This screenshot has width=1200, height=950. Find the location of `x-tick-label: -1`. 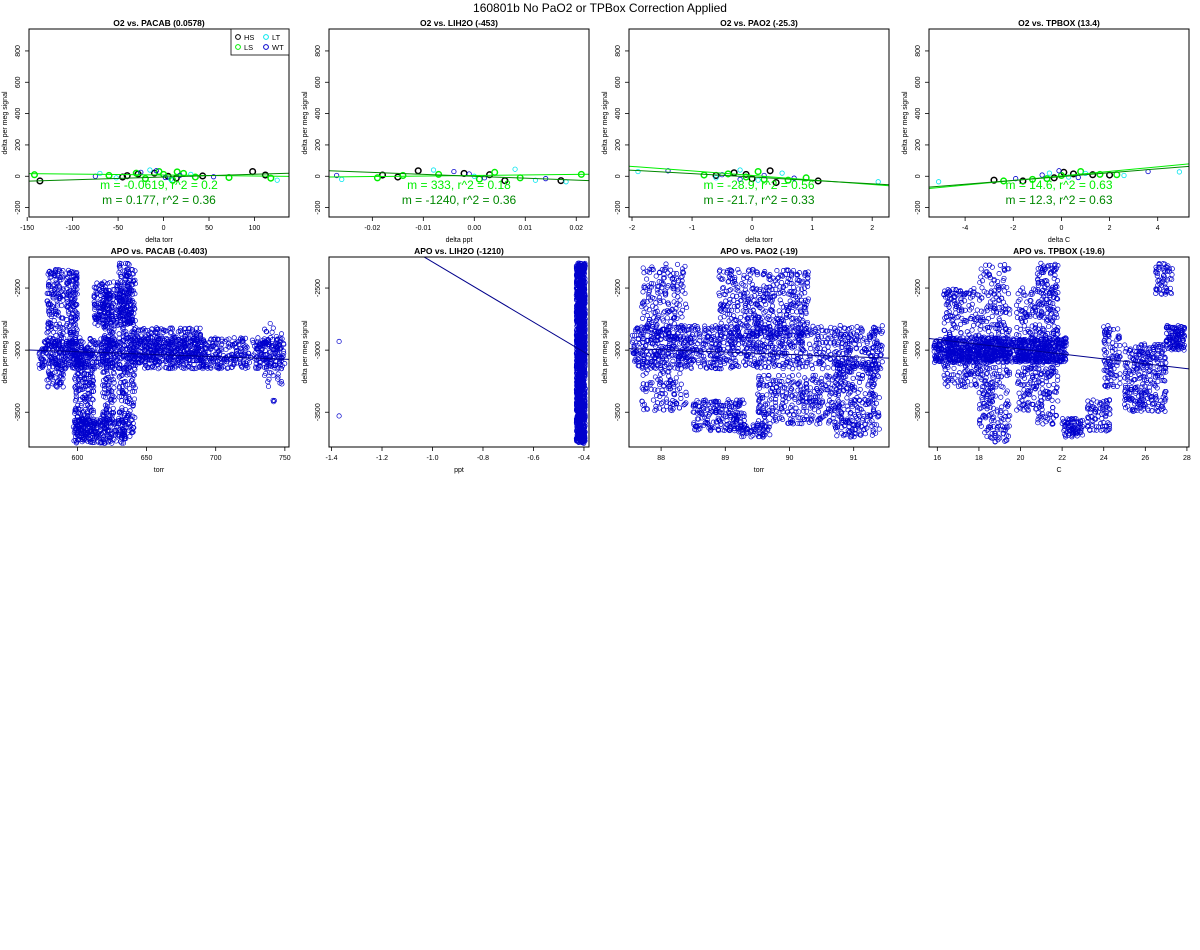

x-tick-label: -1 is located at coordinates (692, 228).